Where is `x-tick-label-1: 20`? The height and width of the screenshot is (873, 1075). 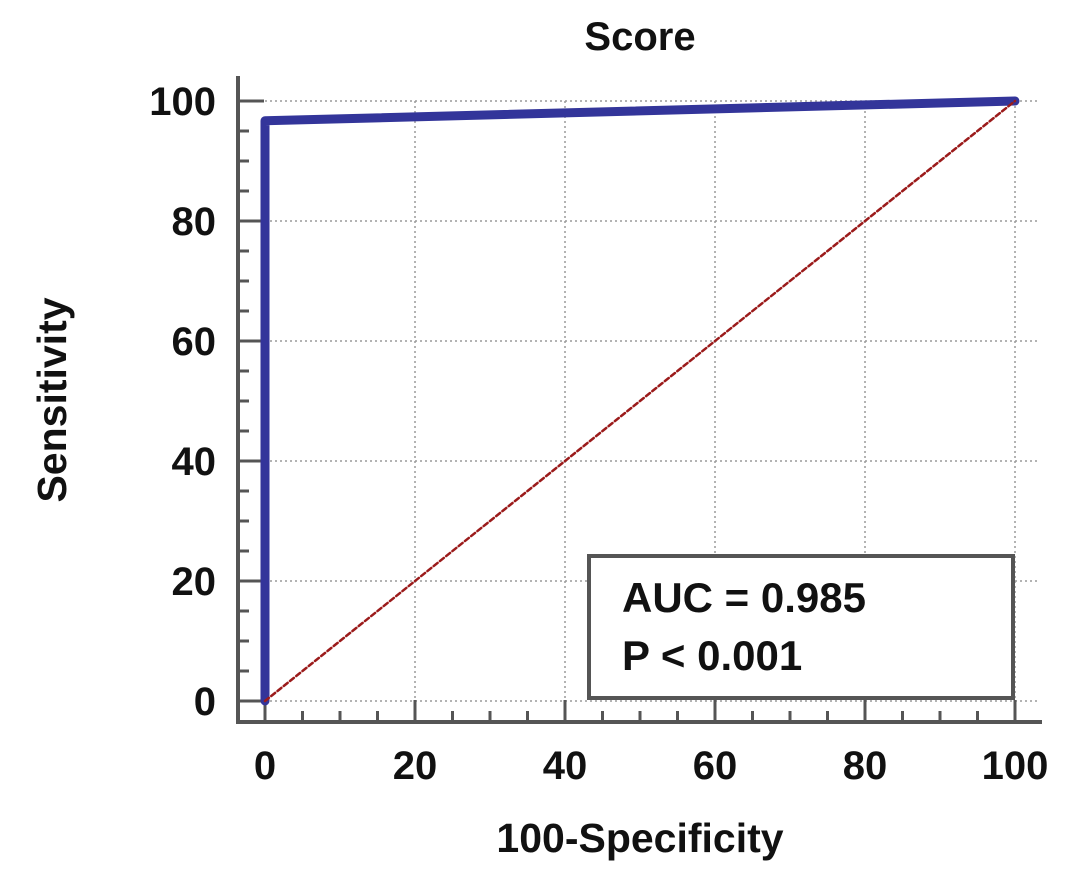 x-tick-label-1: 20 is located at coordinates (415, 766).